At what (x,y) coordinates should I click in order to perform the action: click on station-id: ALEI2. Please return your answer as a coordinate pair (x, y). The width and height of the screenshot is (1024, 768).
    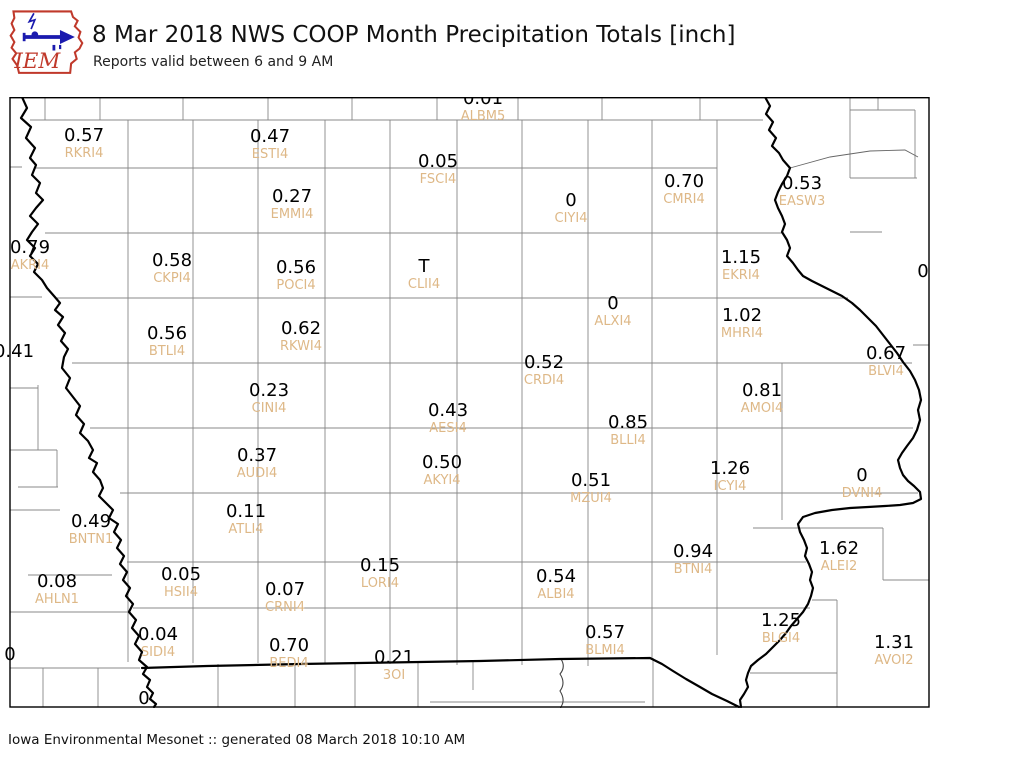
    Looking at the image, I should click on (839, 566).